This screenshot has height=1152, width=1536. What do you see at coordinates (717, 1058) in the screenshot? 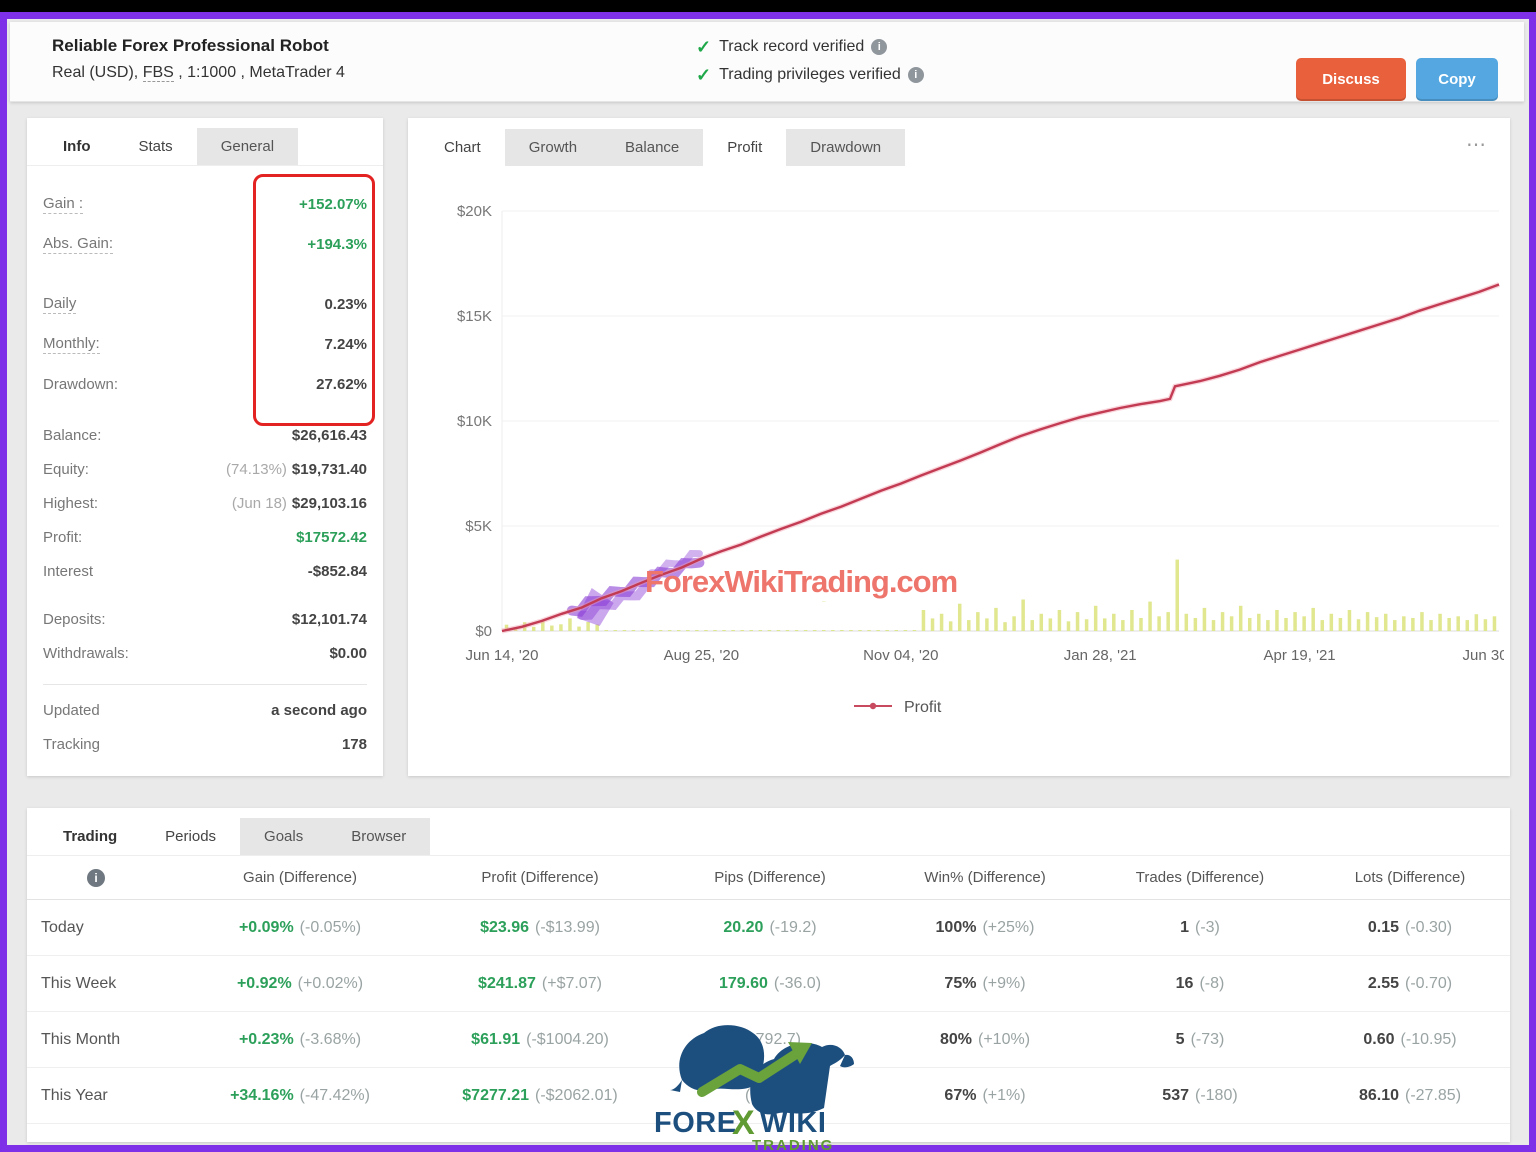
I see `bear-icon` at bounding box center [717, 1058].